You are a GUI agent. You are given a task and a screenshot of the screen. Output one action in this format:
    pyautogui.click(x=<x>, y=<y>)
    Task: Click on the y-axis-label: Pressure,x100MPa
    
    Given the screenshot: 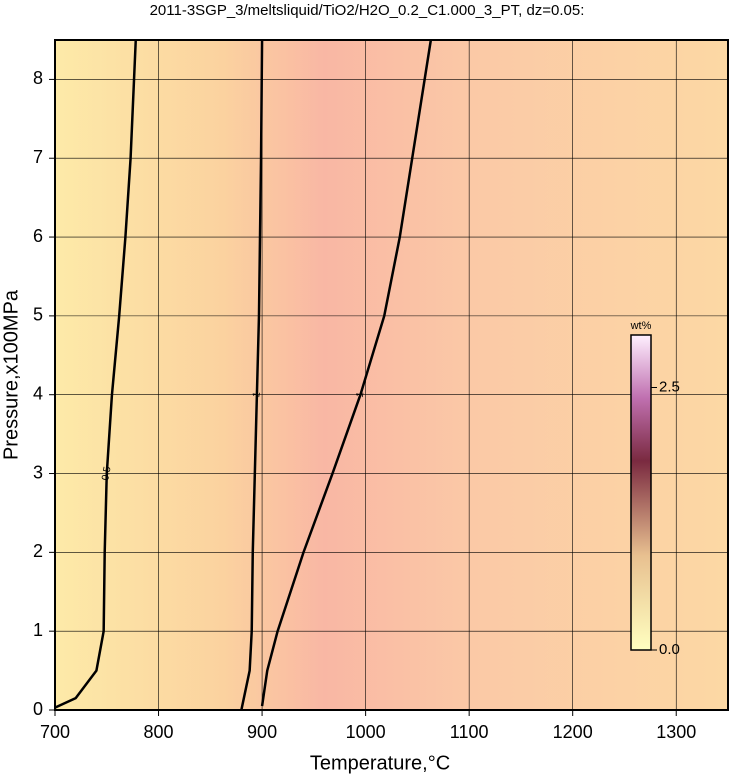 What is the action you would take?
    pyautogui.click(x=11, y=374)
    